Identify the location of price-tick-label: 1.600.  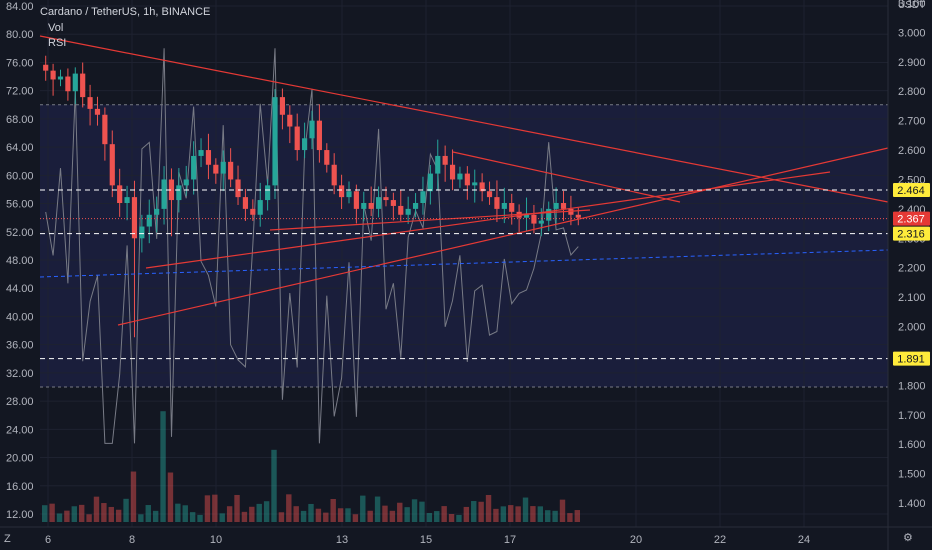
(912, 445).